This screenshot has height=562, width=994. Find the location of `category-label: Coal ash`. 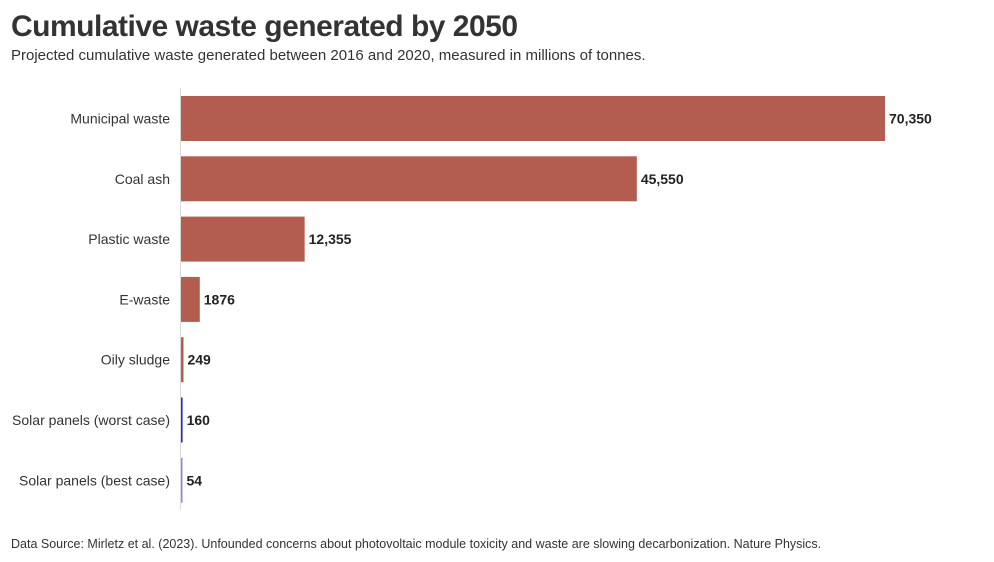

category-label: Coal ash is located at coordinates (142, 179).